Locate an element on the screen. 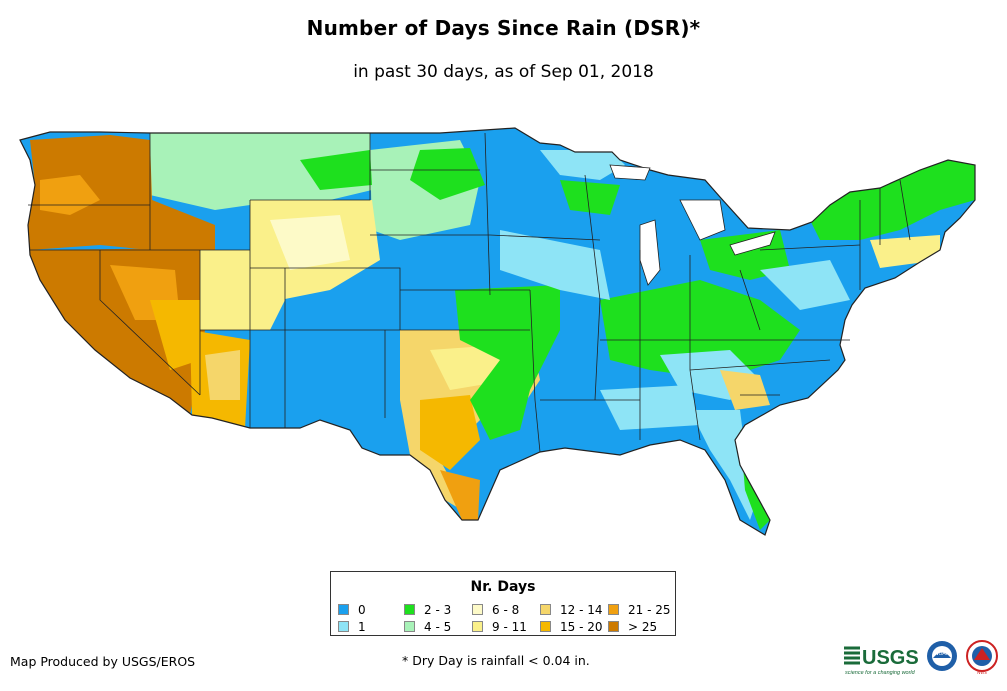 Image resolution: width=1007 pixels, height=691 pixels. map-subtitle: in past 30 days, as of Sep 01, 2018 is located at coordinates (503, 72).